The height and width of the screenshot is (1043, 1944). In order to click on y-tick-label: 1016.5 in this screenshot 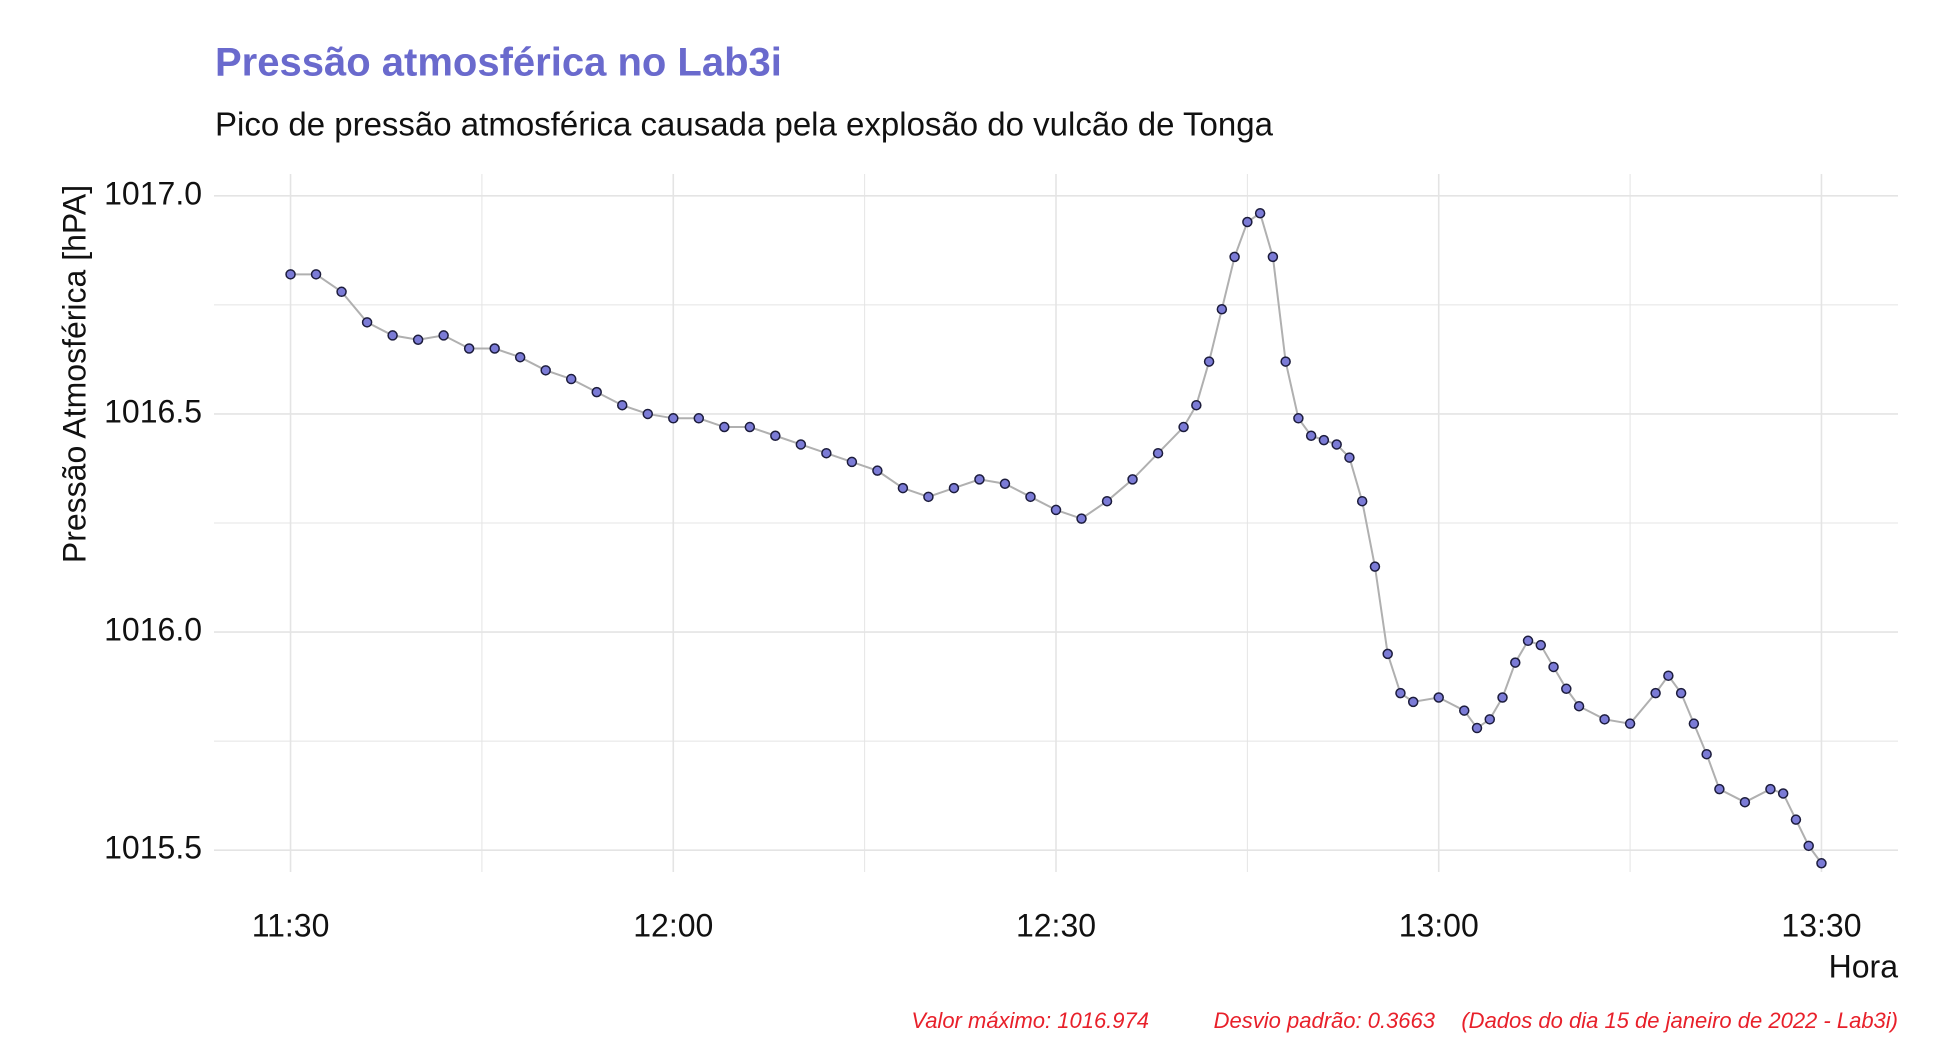, I will do `click(153, 411)`.